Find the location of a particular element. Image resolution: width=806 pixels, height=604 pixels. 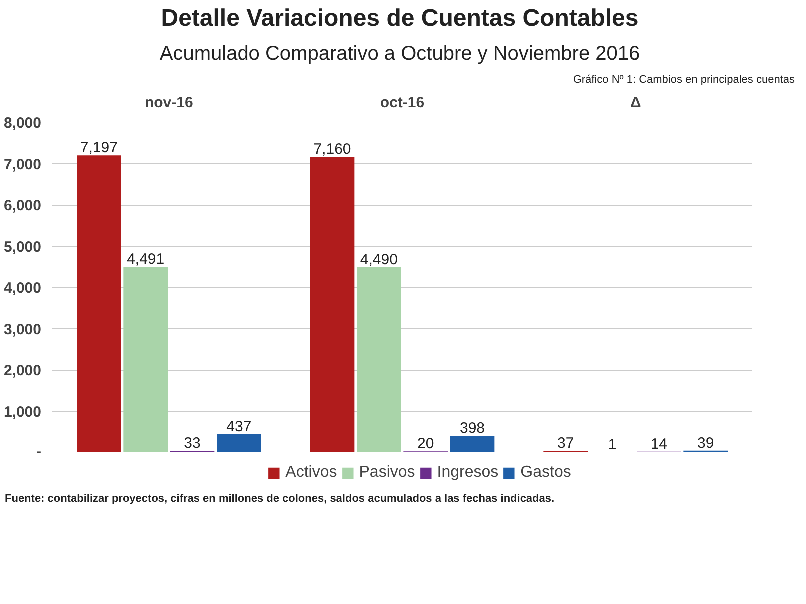

data-label: 14 is located at coordinates (659, 443).